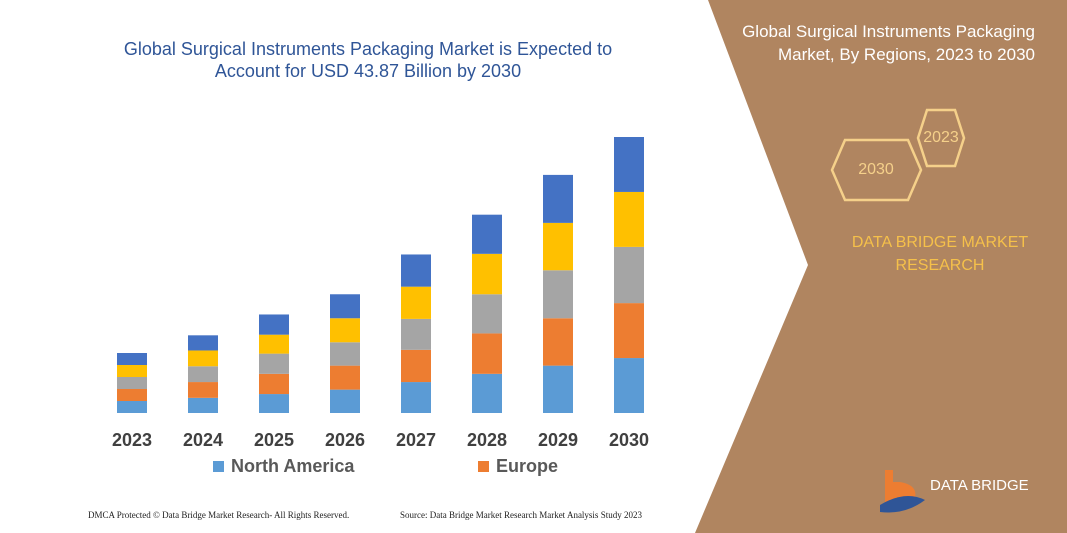 The width and height of the screenshot is (1067, 533). What do you see at coordinates (940, 254) in the screenshot?
I see `brand: DATA BRIDGE MARKET RESEARCH` at bounding box center [940, 254].